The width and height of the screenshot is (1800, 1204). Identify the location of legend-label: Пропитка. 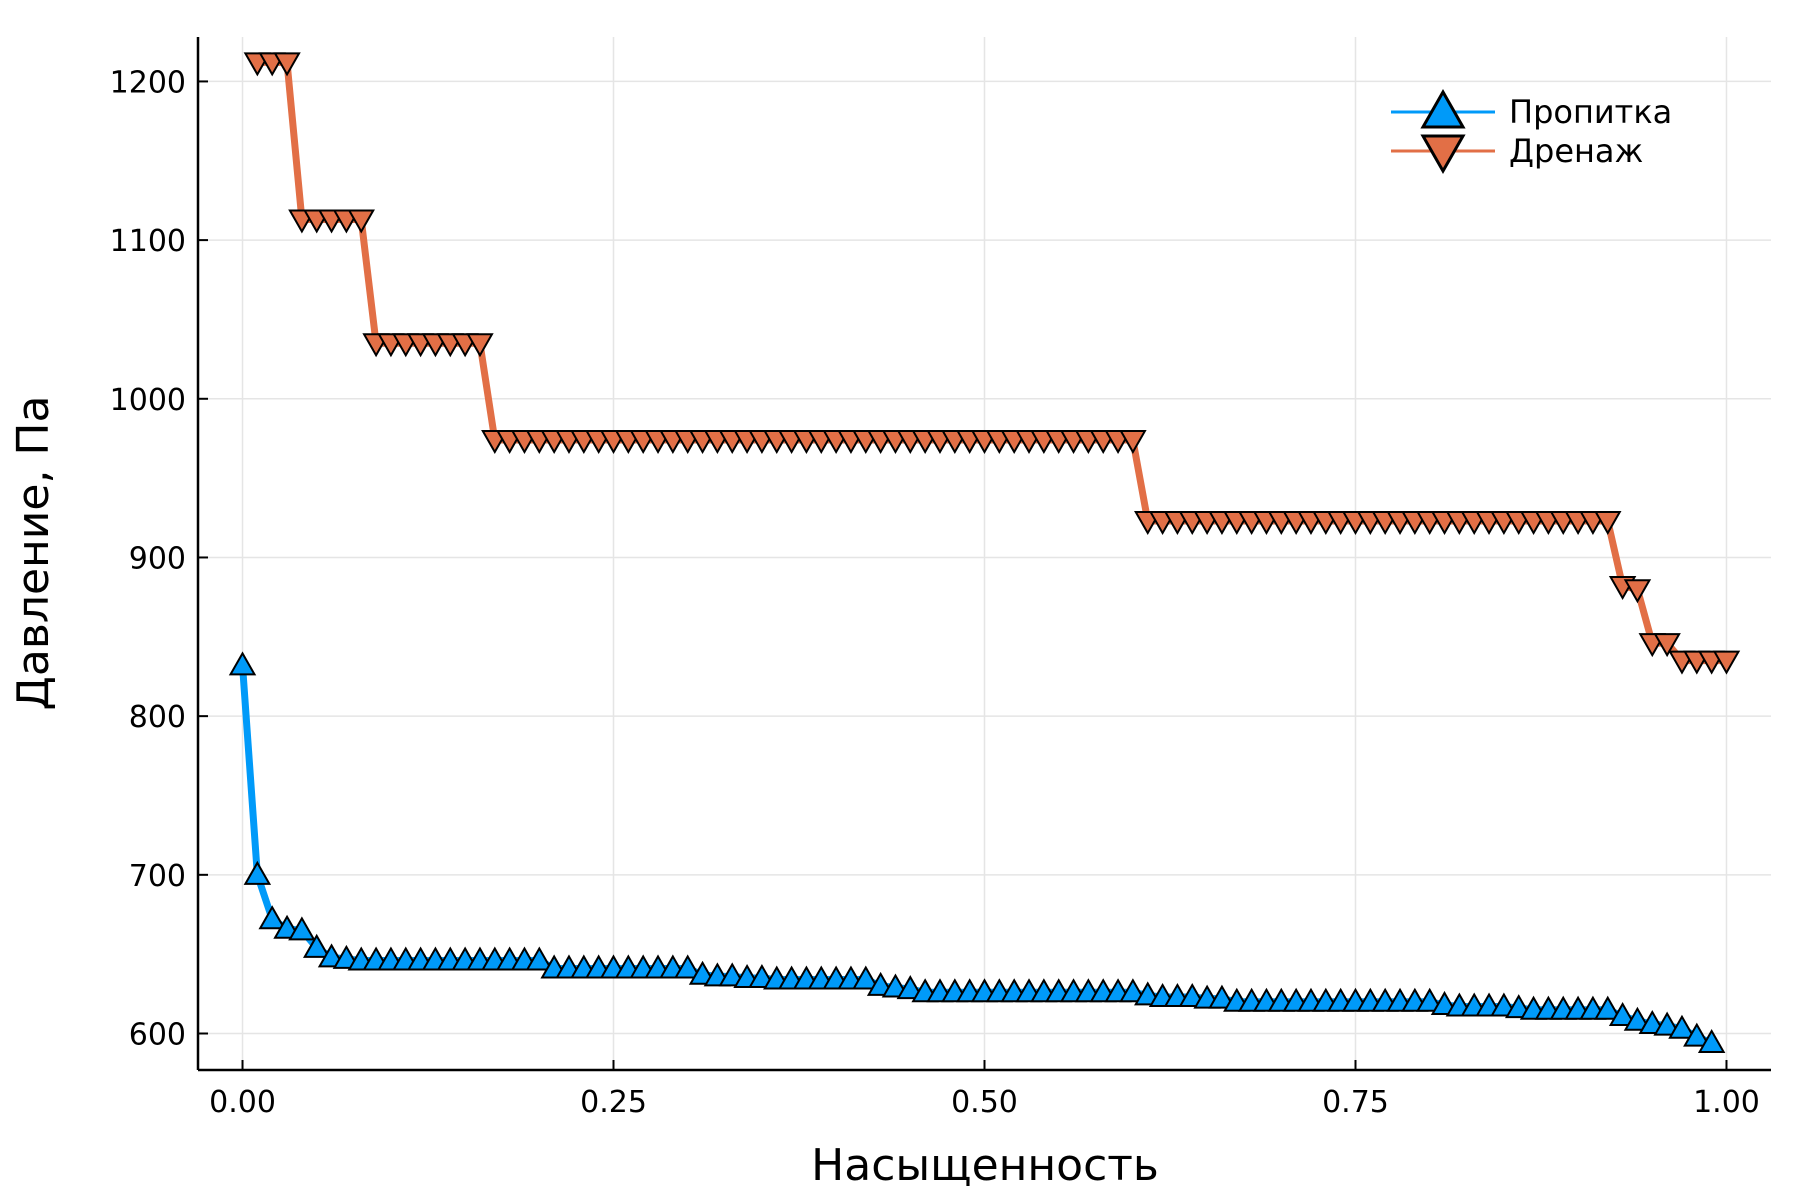
(1590, 112).